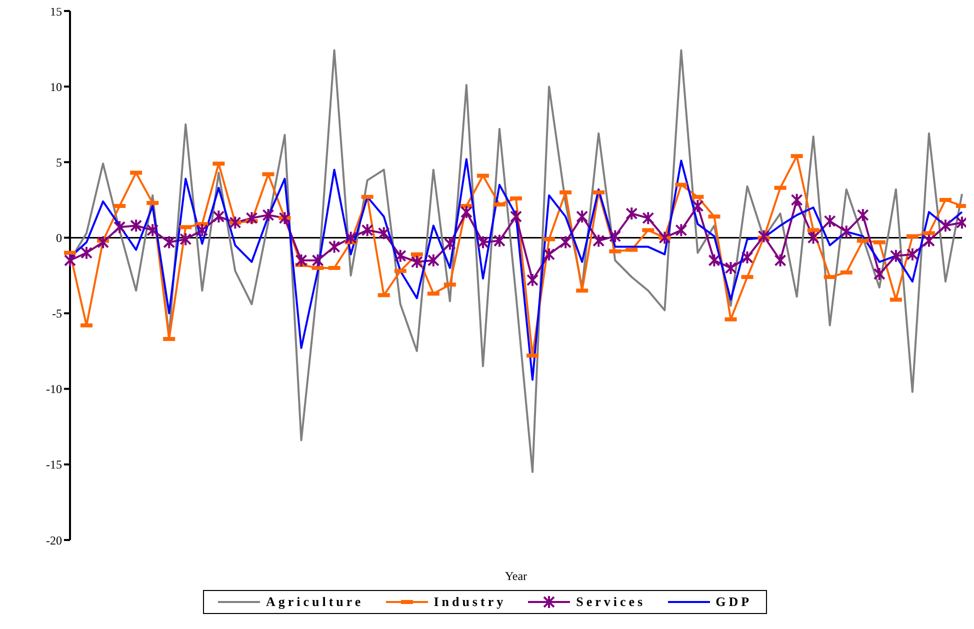 The height and width of the screenshot is (629, 974). Describe the element at coordinates (54, 389) in the screenshot. I see `y-tick-label: -10` at that location.